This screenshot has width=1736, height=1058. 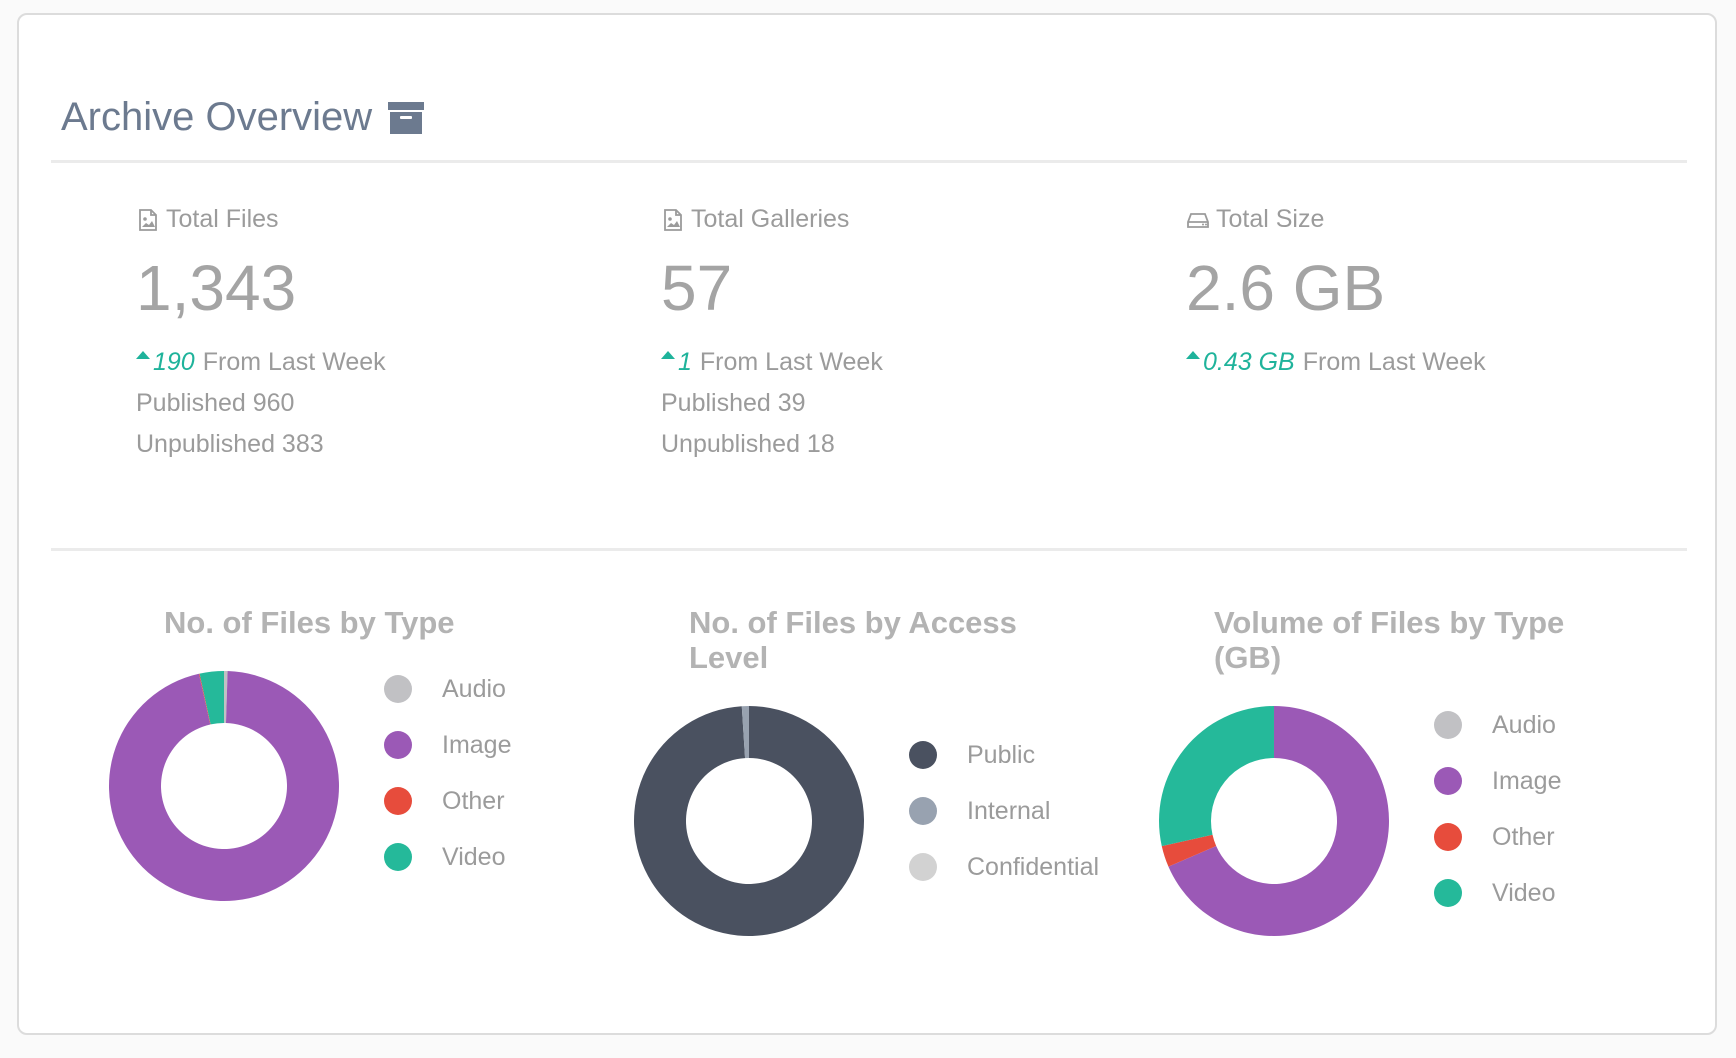 I want to click on stat-delta: 190, so click(x=174, y=362).